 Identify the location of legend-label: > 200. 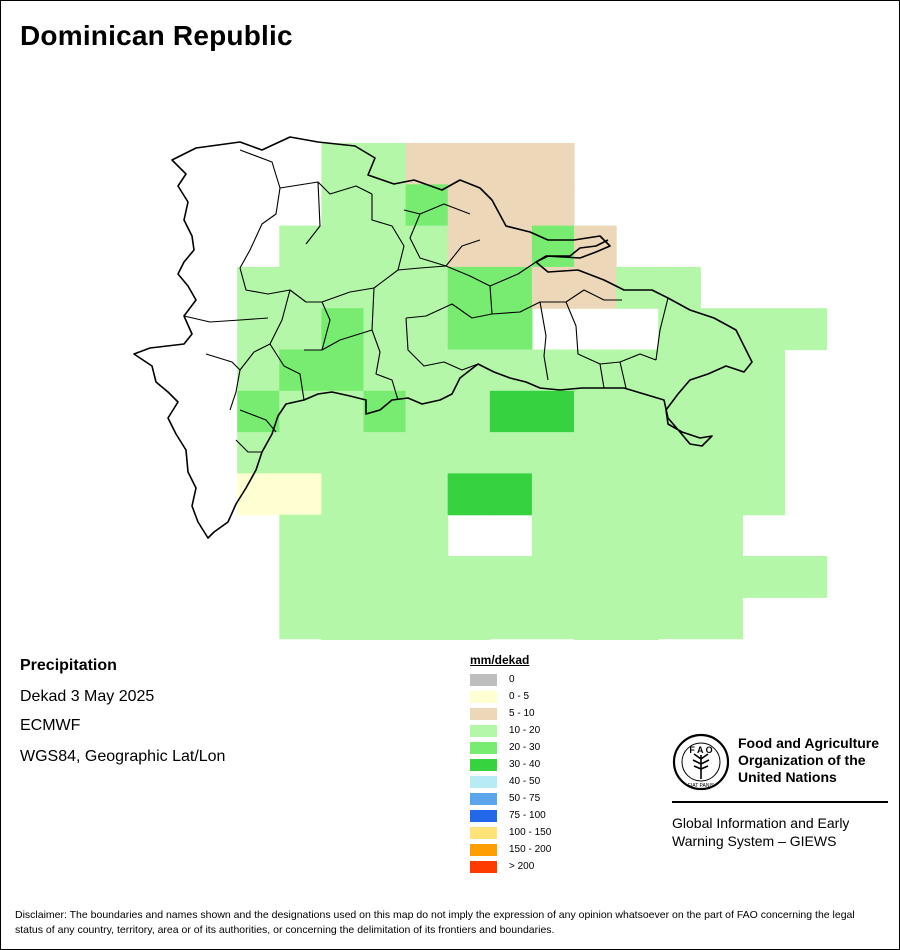
(522, 866).